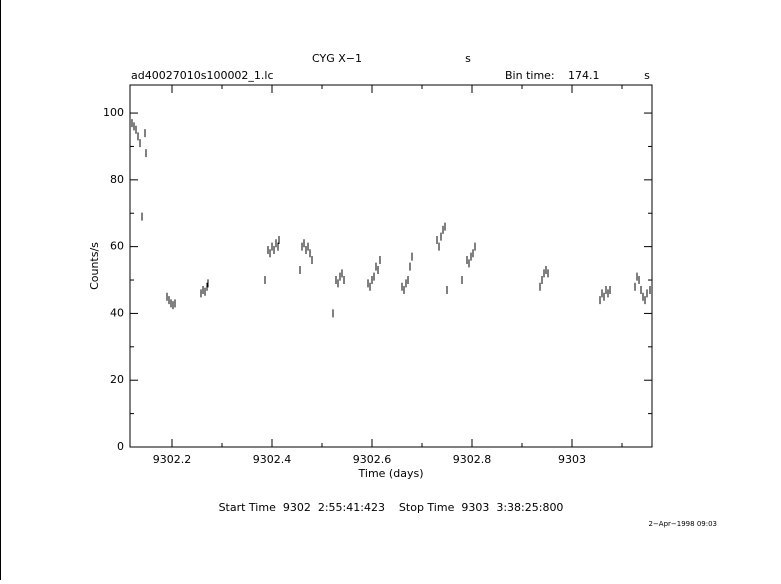 The height and width of the screenshot is (584, 781). I want to click on y-tick-label: 60, so click(117, 246).